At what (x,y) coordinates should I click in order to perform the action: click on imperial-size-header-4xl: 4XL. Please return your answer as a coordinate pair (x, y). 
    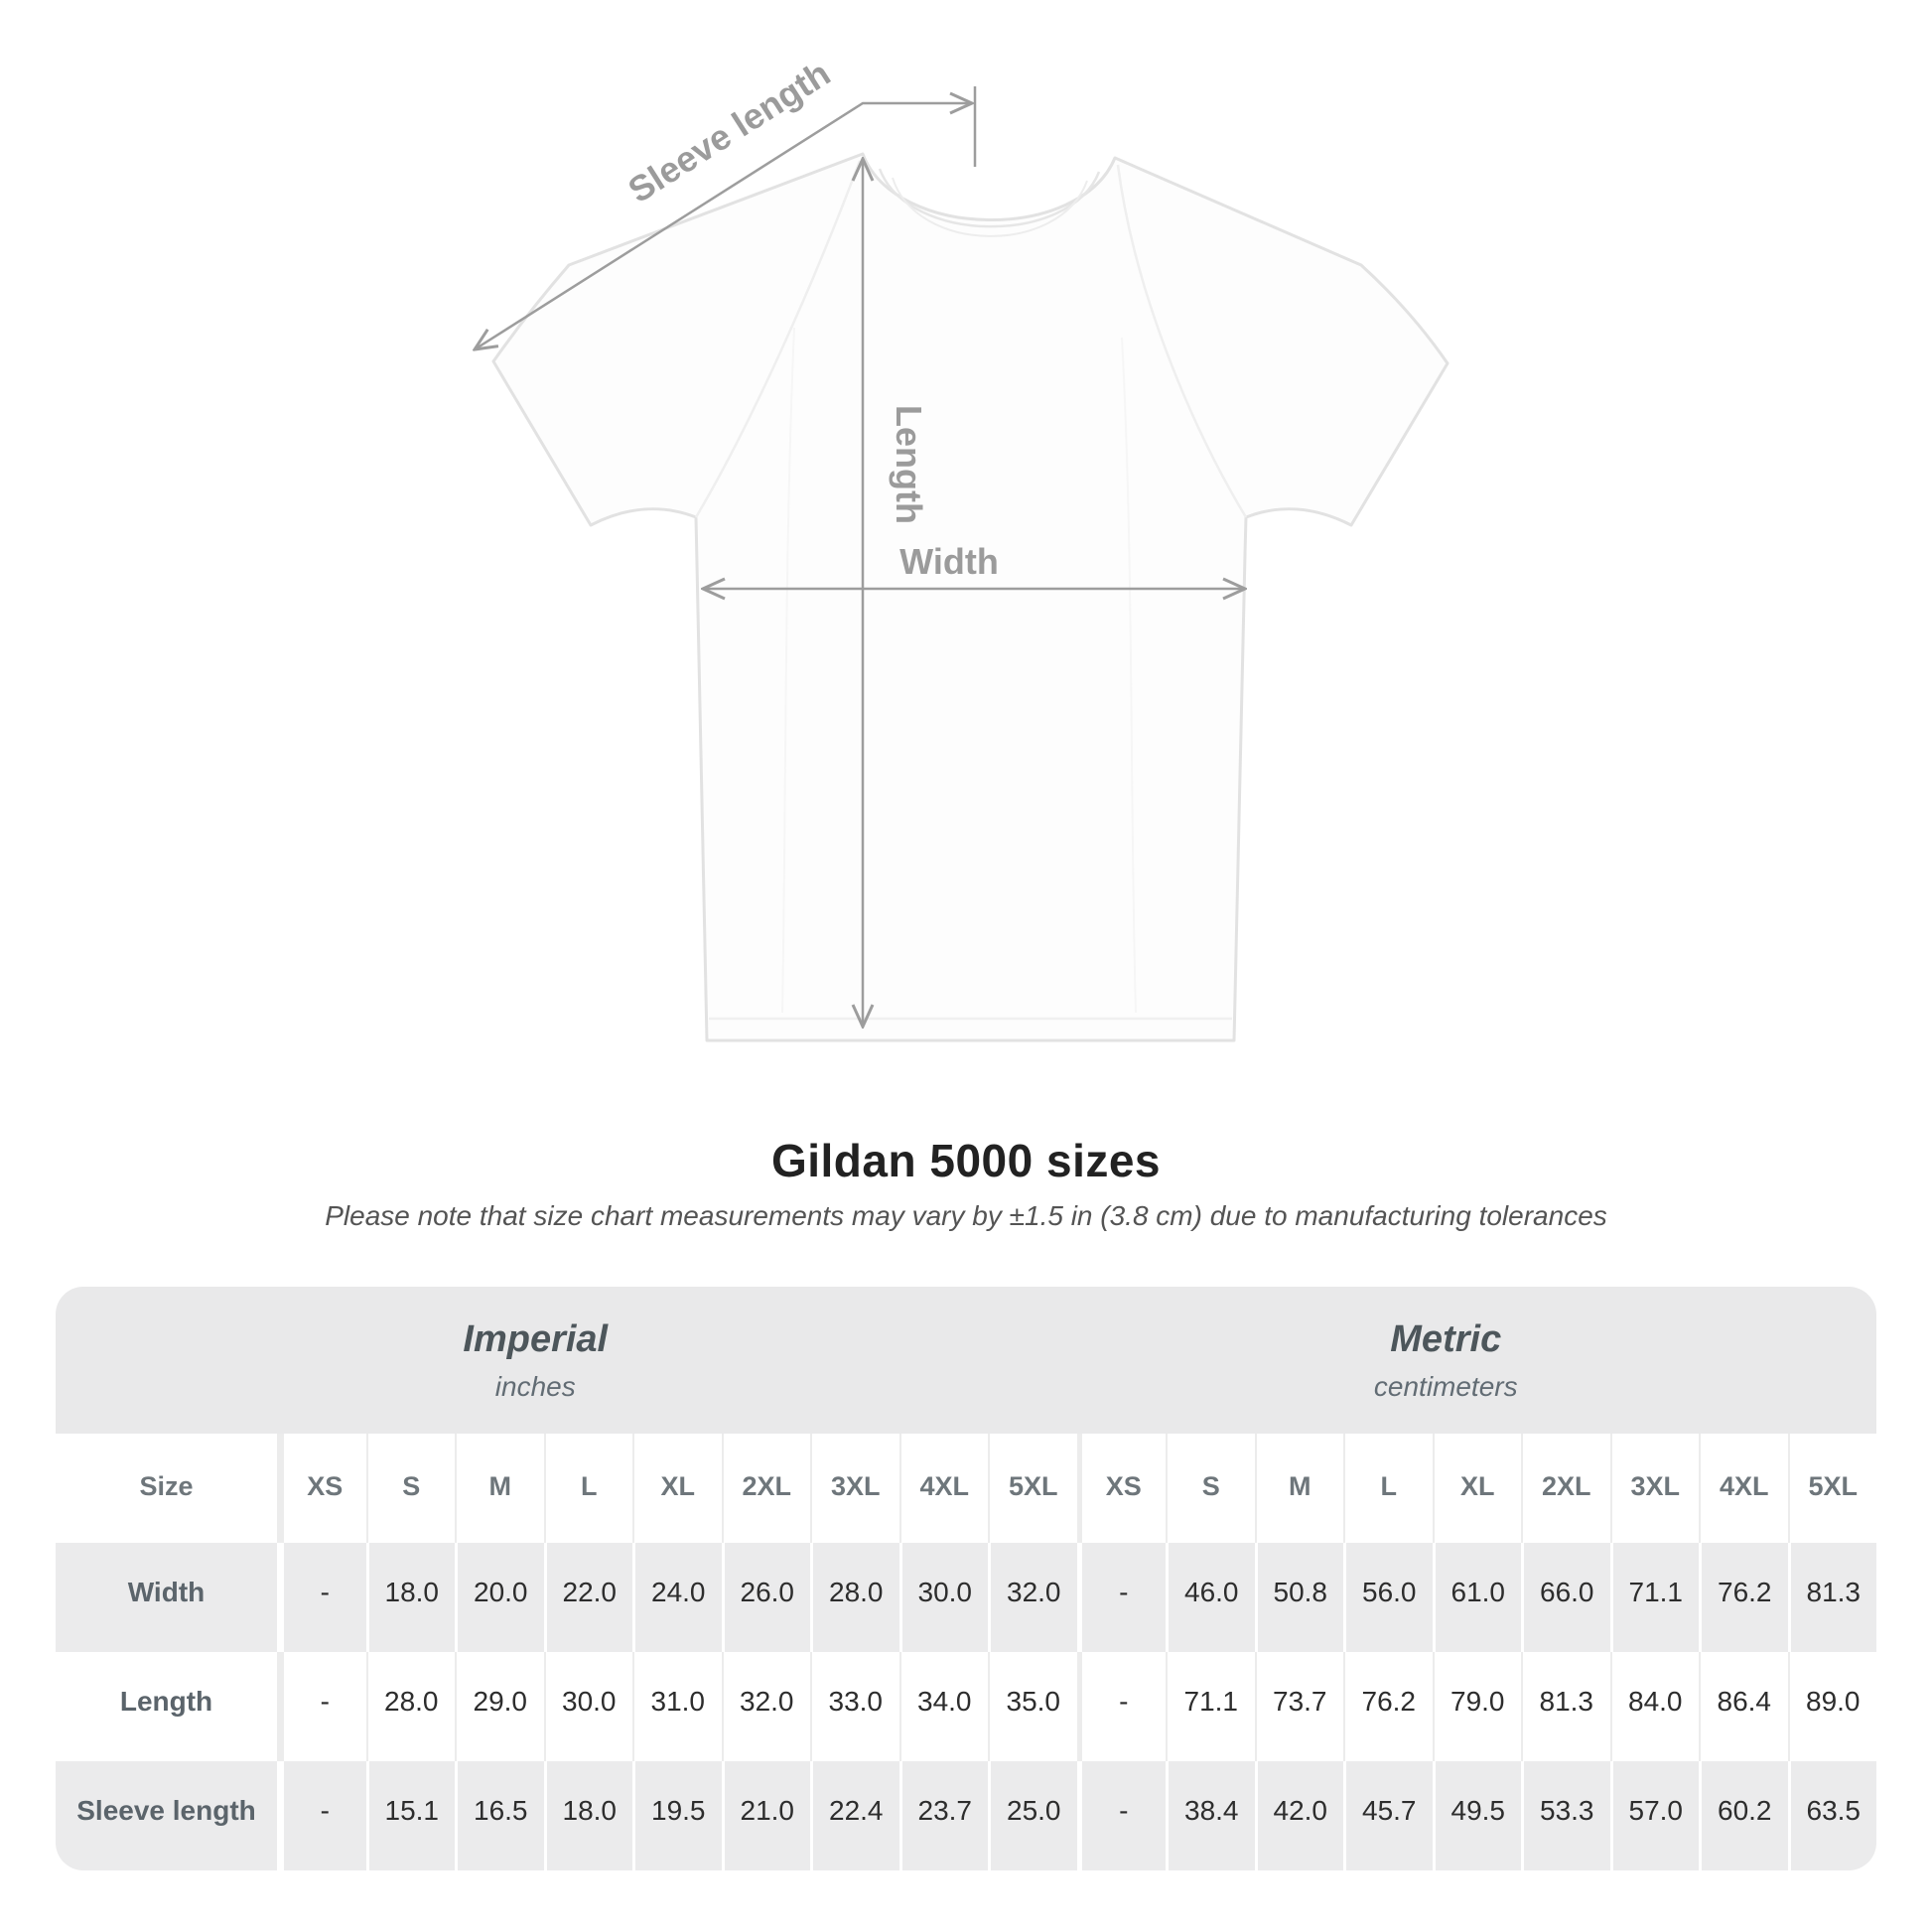
    Looking at the image, I should click on (943, 1488).